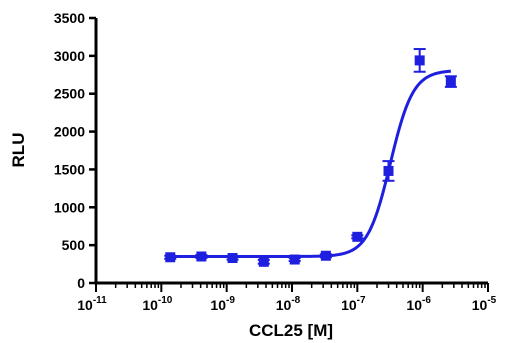  Describe the element at coordinates (230, 300) in the screenshot. I see `x-tick-exponent: -9` at that location.